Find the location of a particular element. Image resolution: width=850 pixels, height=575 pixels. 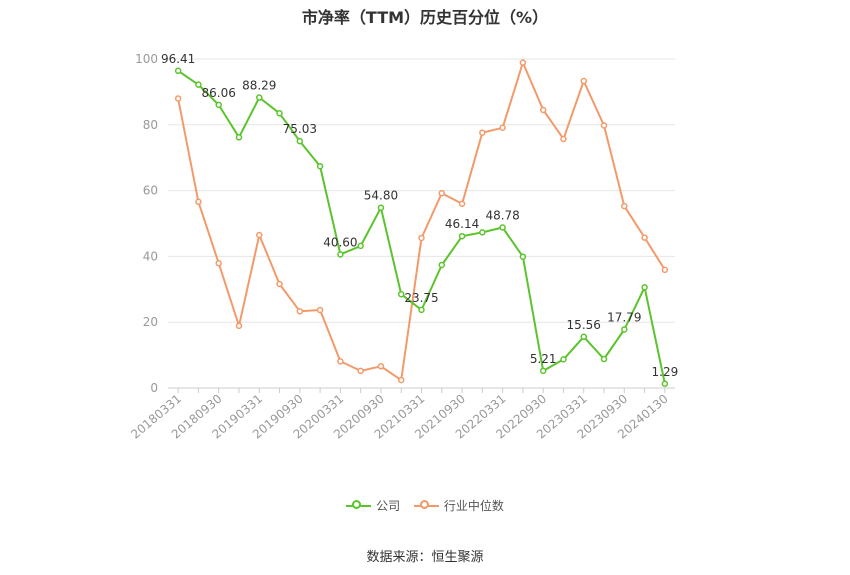

legend-swatch-company is located at coordinates (359, 506).